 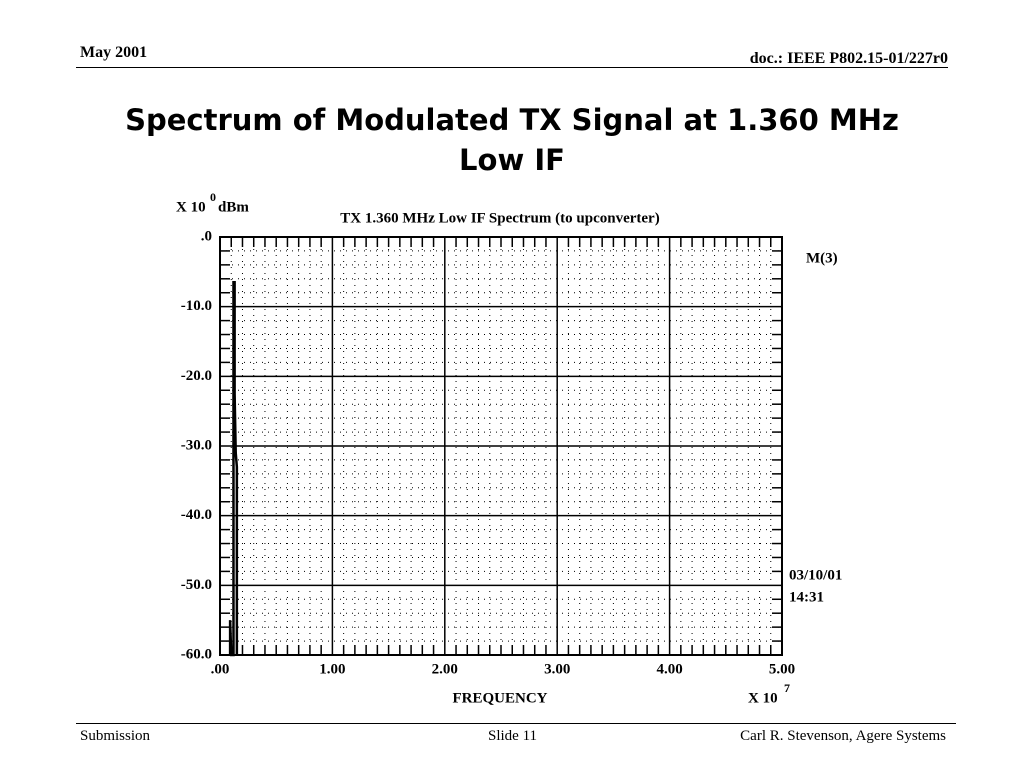 What do you see at coordinates (220, 669) in the screenshot?
I see `x-tick-label: .00` at bounding box center [220, 669].